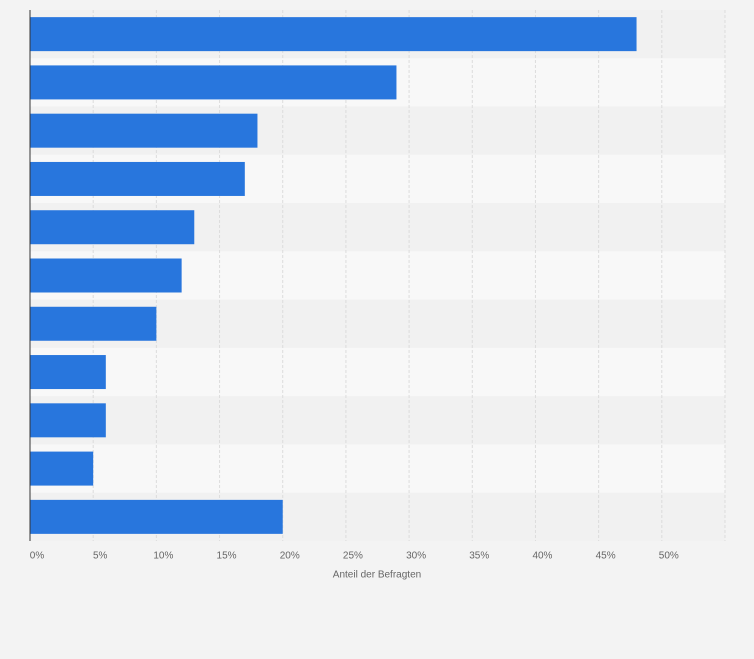 The width and height of the screenshot is (754, 659). Describe the element at coordinates (669, 556) in the screenshot. I see `x-tick-label: 50%` at that location.